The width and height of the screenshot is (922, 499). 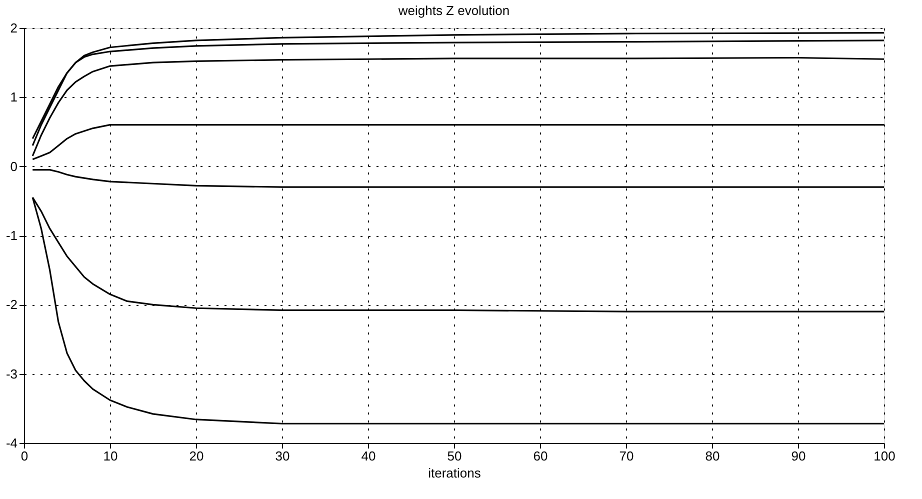 What do you see at coordinates (885, 456) in the screenshot?
I see `x-tick-label: 100` at bounding box center [885, 456].